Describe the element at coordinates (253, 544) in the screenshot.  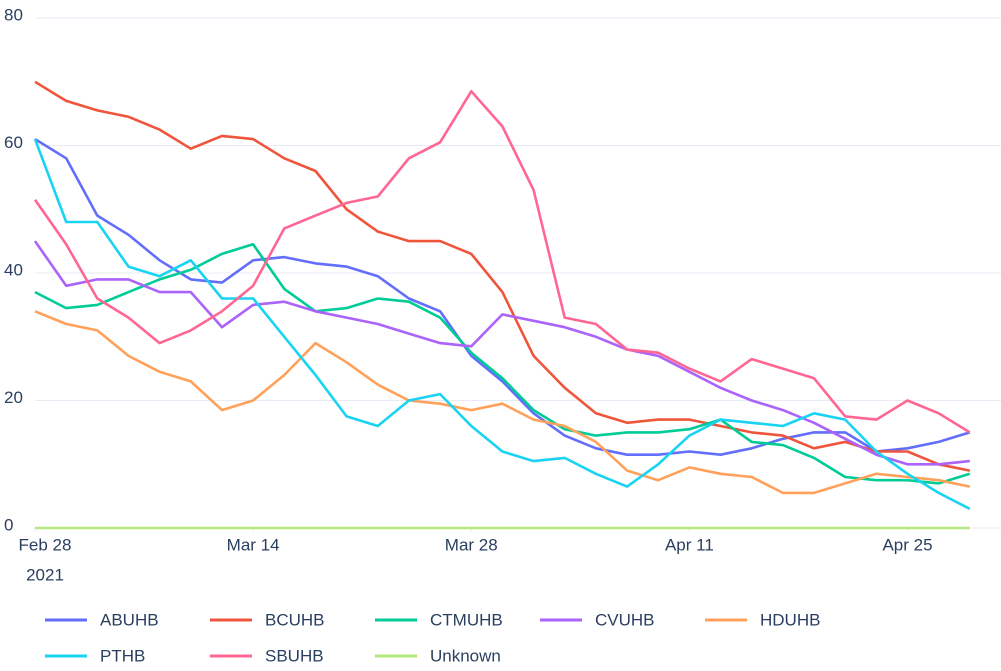
I see `x-tick-label: Mar 14` at that location.